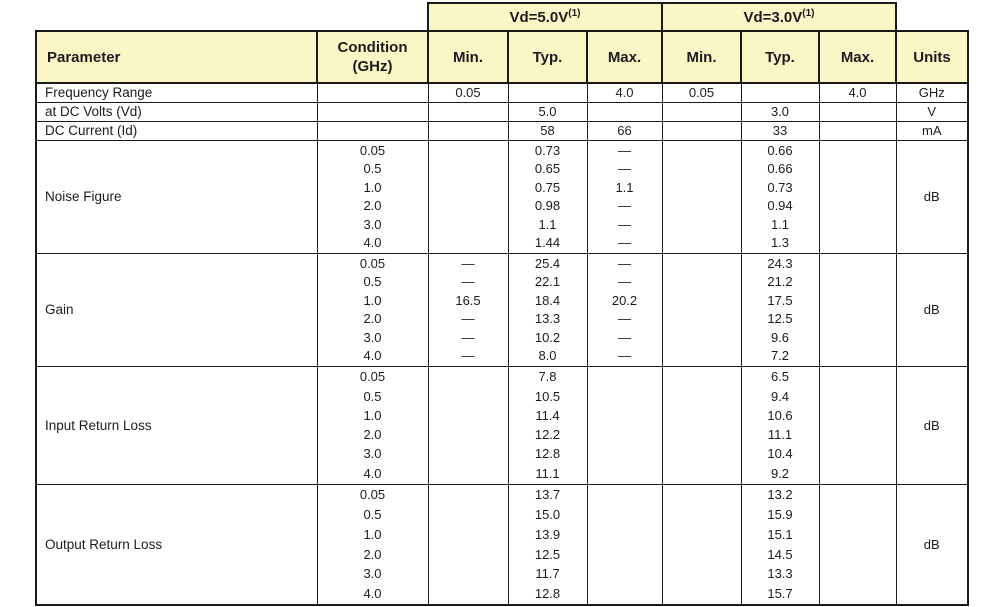  Describe the element at coordinates (780, 544) in the screenshot. I see `vd3-typ-values: 13.2 15.9 15.1 14.5 13.3 15.7` at that location.